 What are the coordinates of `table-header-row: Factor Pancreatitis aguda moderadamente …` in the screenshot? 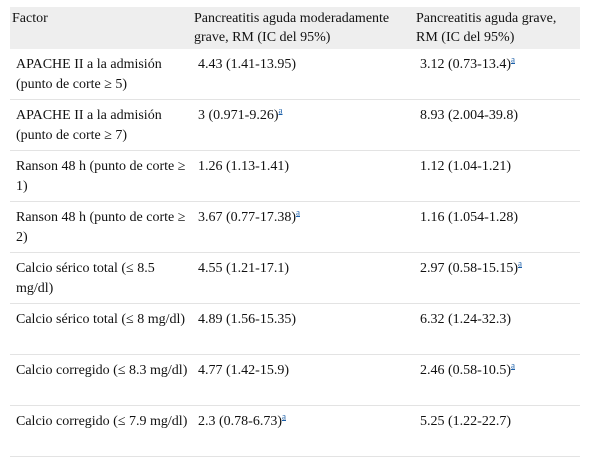 It's located at (295, 28).